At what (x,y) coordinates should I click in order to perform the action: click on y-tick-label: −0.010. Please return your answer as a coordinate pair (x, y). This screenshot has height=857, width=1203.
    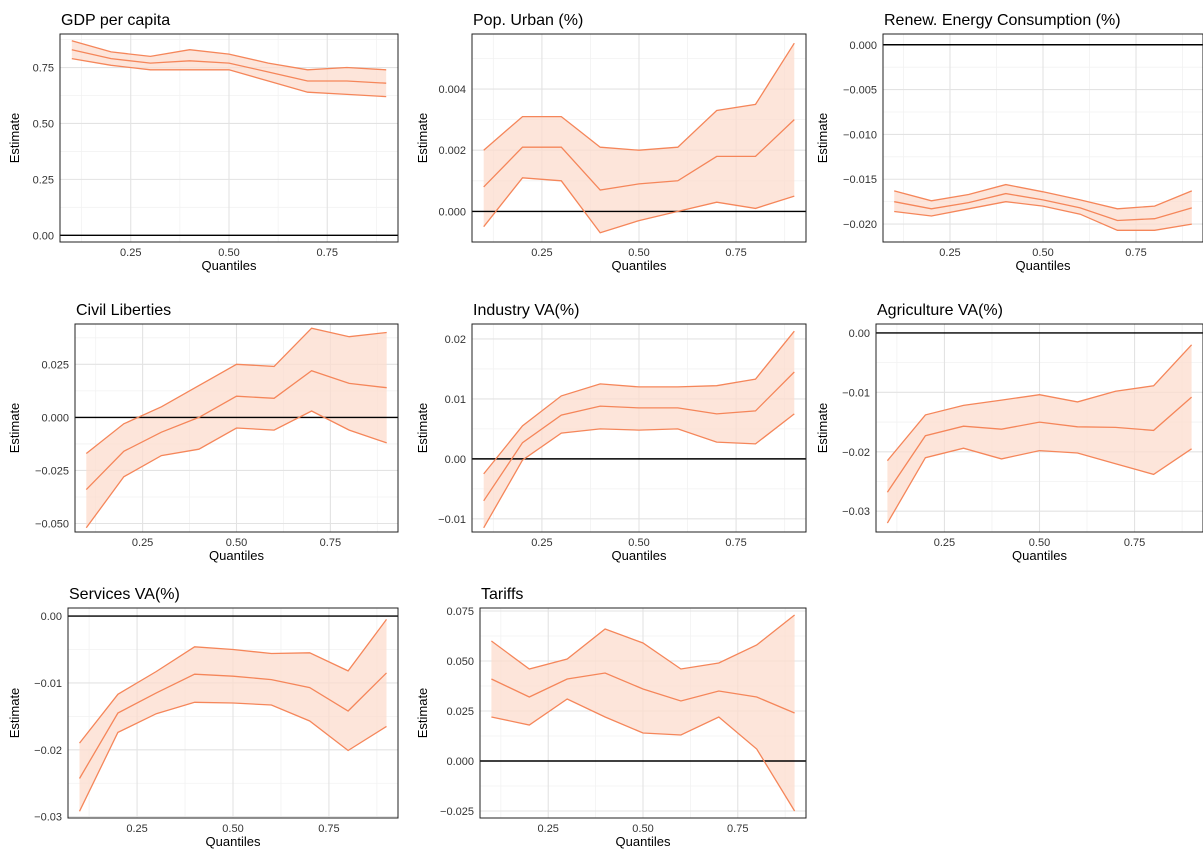
    Looking at the image, I should click on (860, 135).